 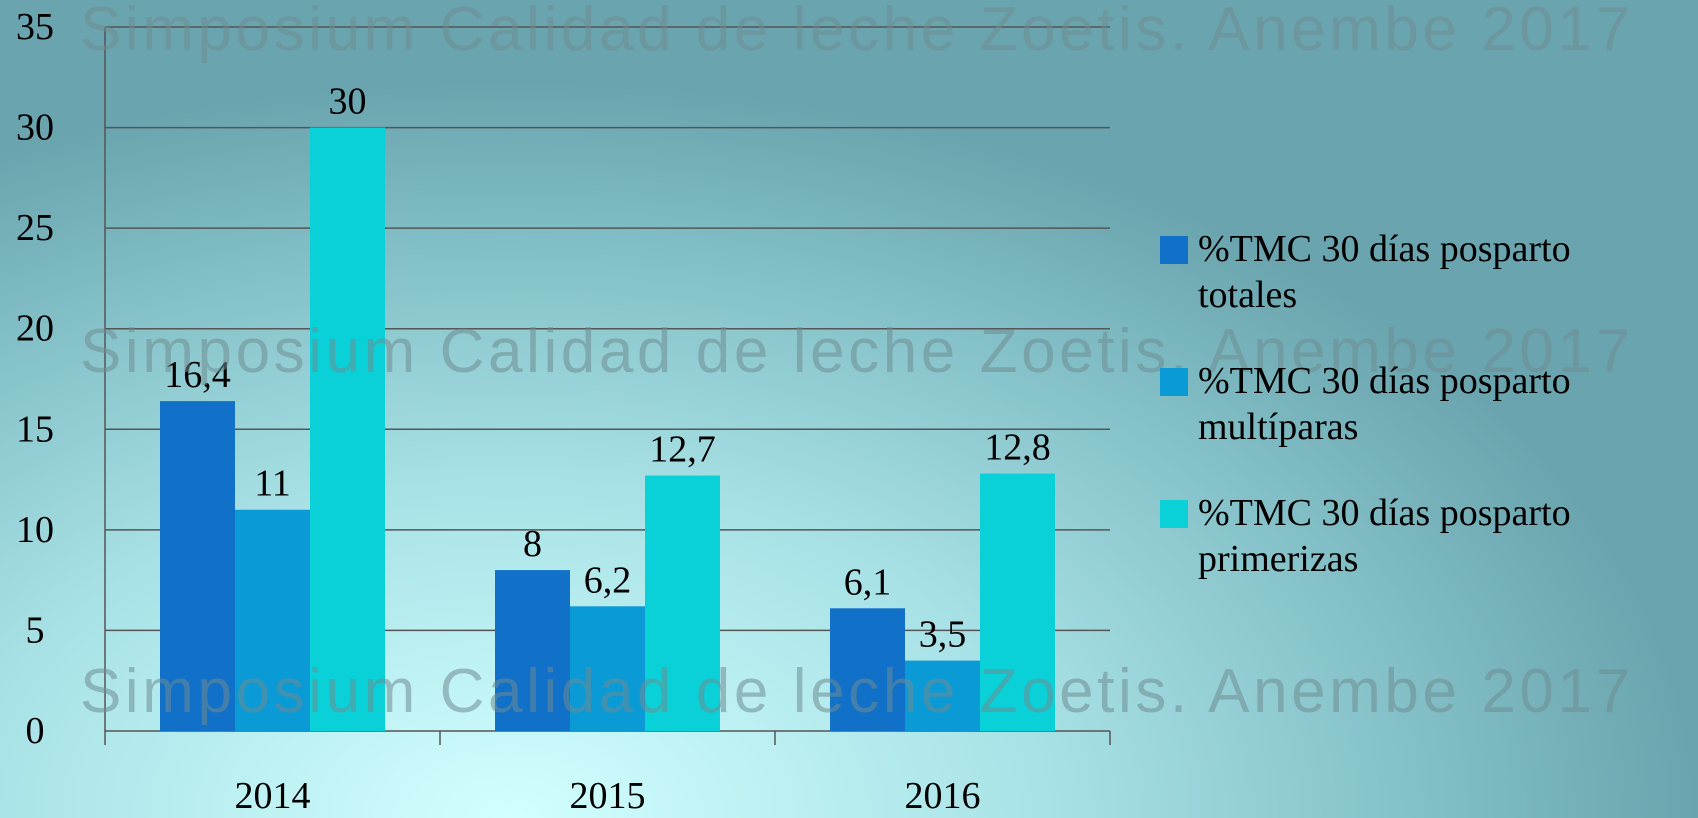 I want to click on legend-item: %TMC 30 días posparto primerizas, so click(x=1399, y=536).